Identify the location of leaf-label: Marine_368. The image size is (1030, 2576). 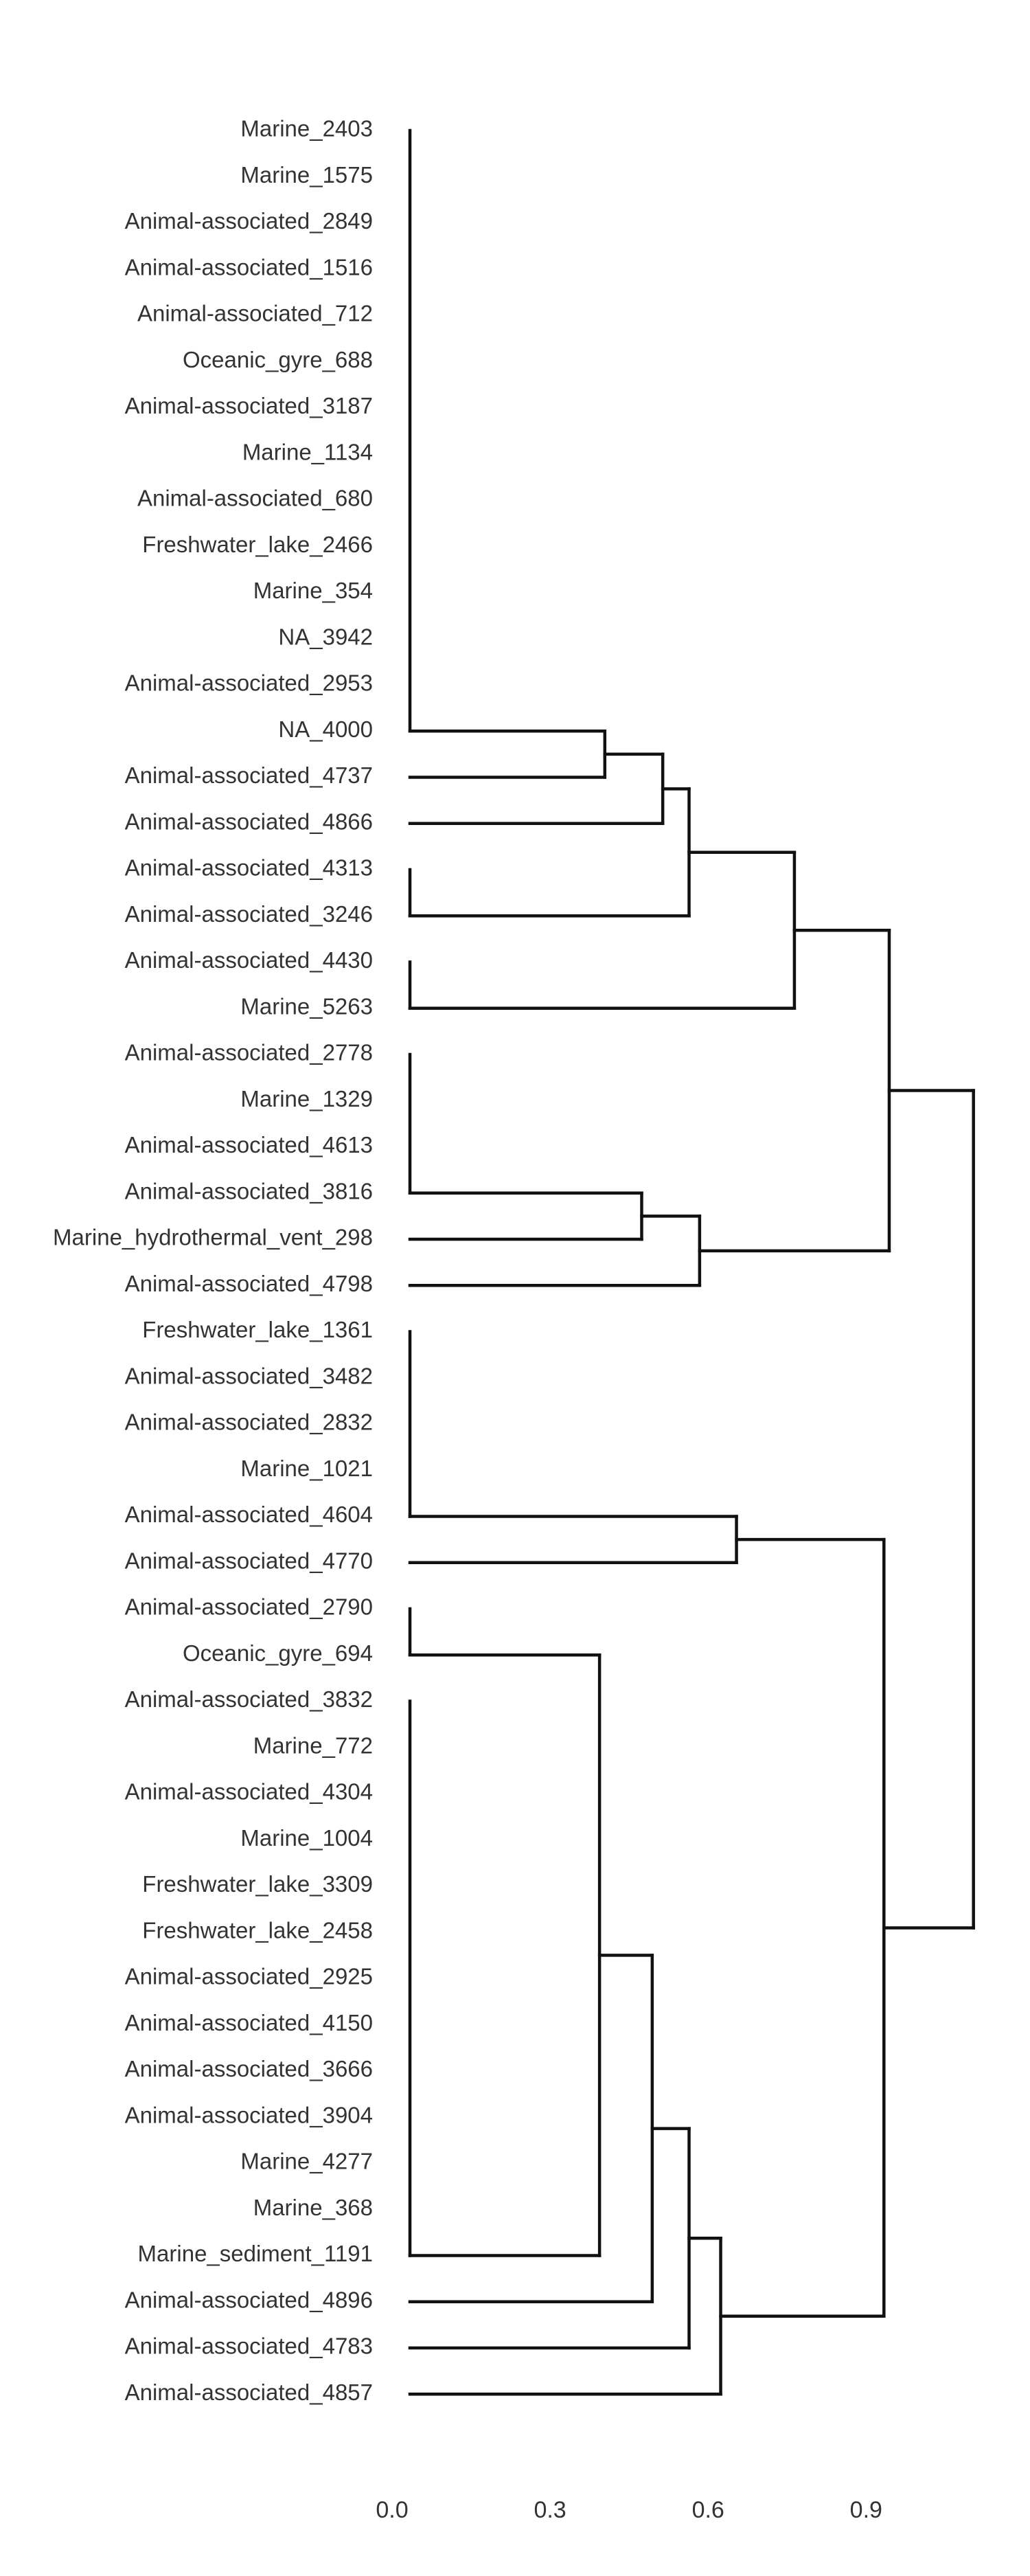
(313, 2207).